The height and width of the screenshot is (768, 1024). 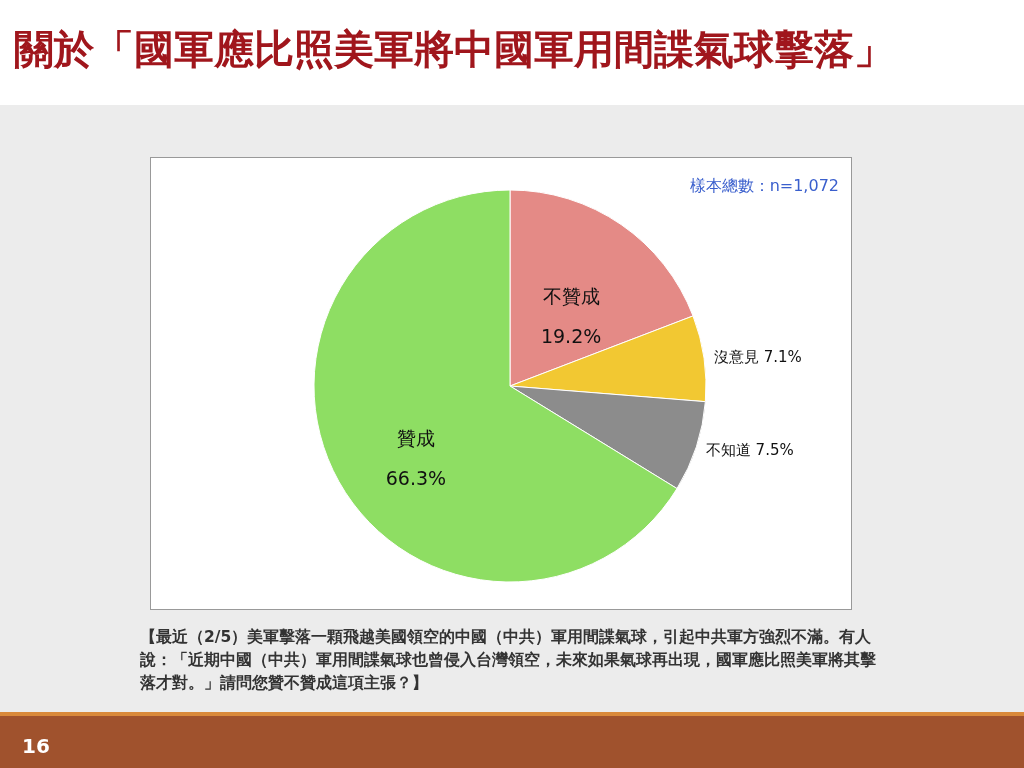 What do you see at coordinates (415, 437) in the screenshot?
I see `slice-label: 贊成` at bounding box center [415, 437].